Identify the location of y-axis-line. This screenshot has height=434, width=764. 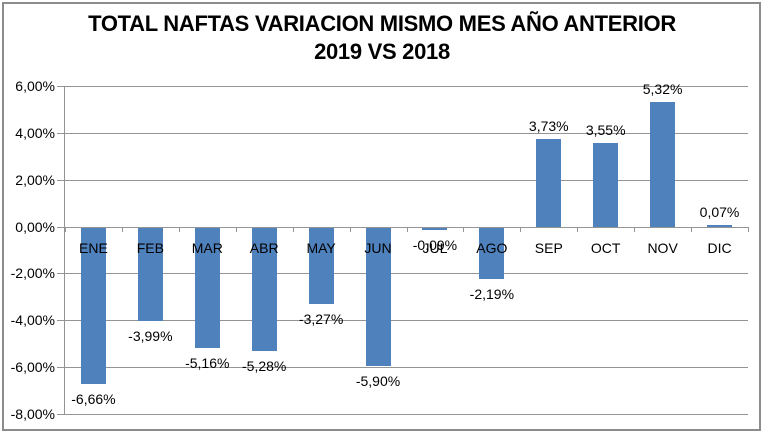
(64, 250).